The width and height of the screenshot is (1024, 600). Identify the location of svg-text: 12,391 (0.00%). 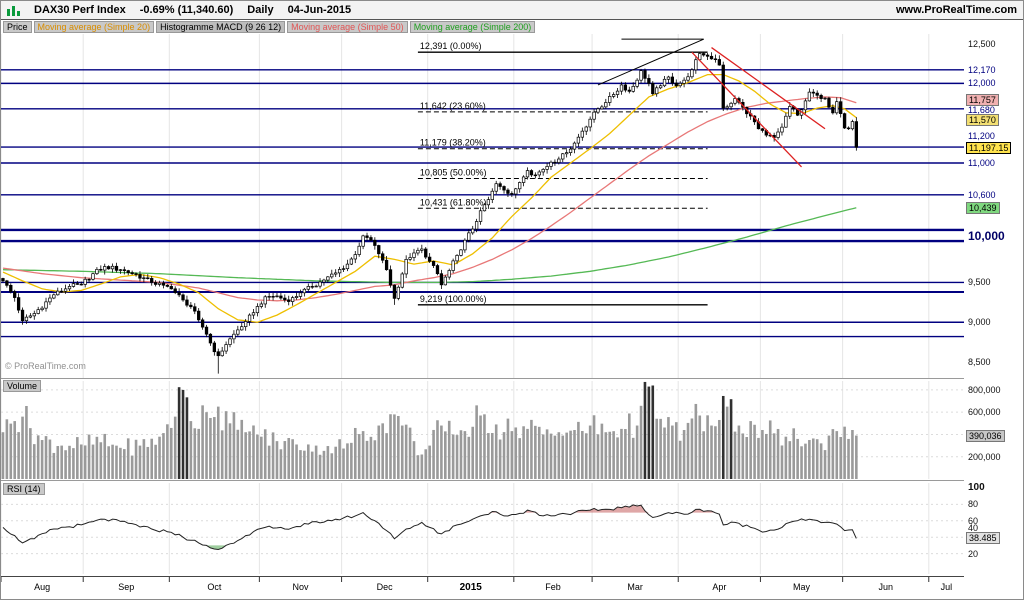
(451, 46).